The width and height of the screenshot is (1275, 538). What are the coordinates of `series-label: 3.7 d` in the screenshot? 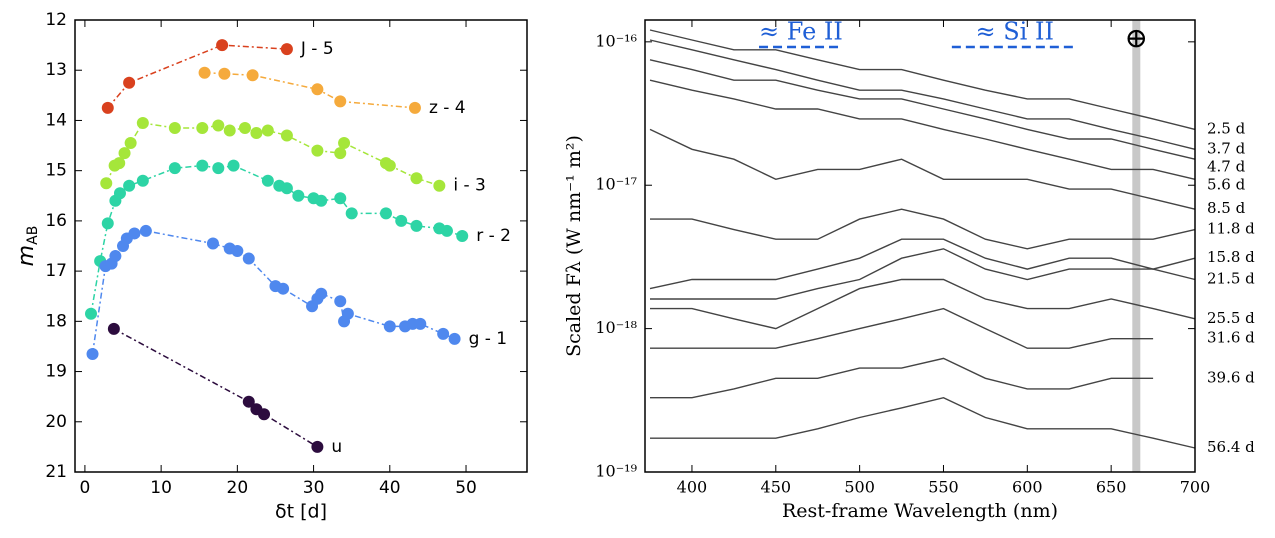 It's located at (1226, 148).